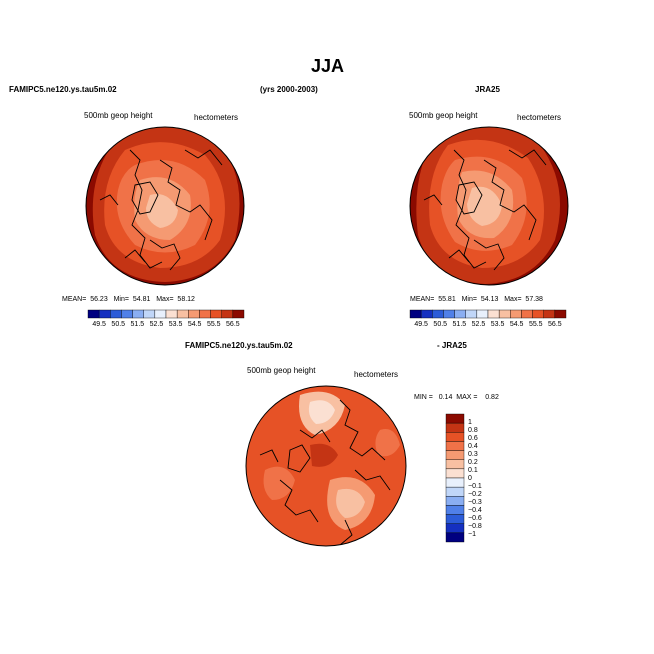  Describe the element at coordinates (469, 299) in the screenshot. I see `obs-min-label: Min=` at that location.